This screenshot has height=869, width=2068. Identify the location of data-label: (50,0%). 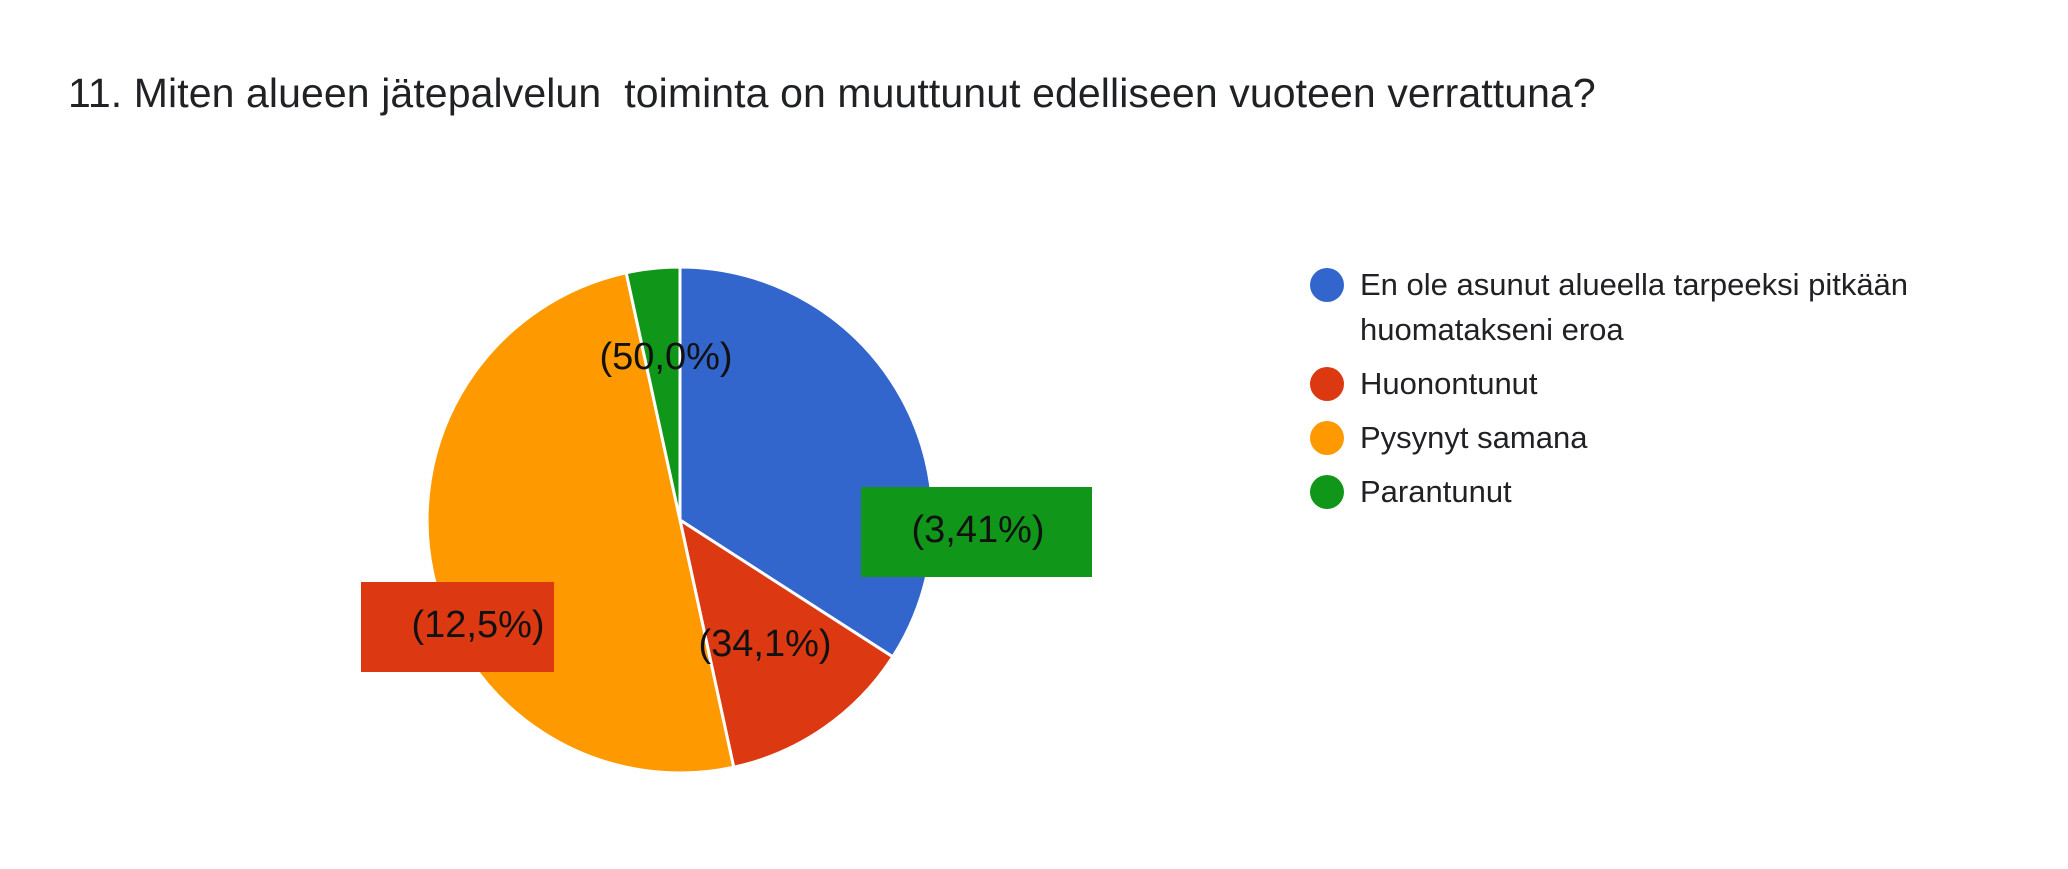
(665, 357).